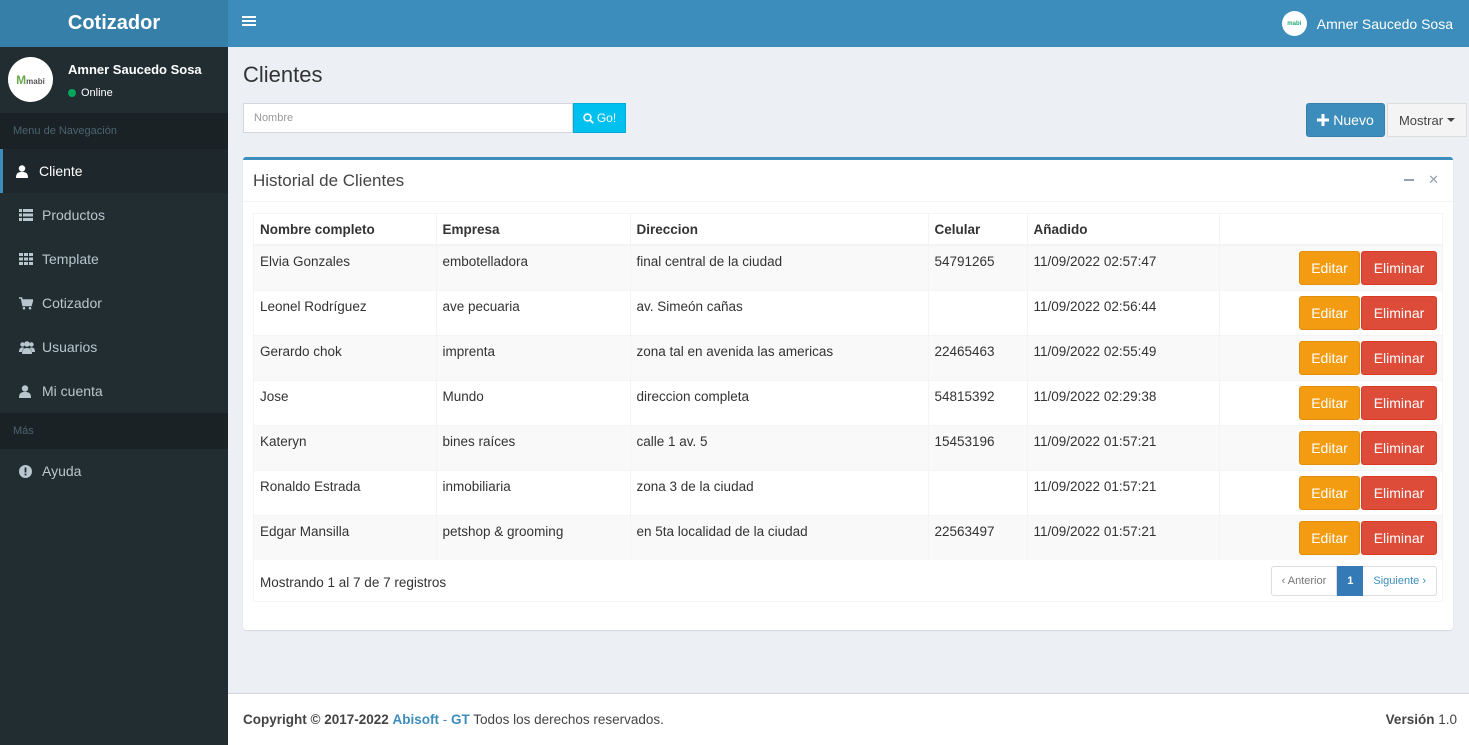  I want to click on sidebar-item-label: Productos, so click(74, 215).